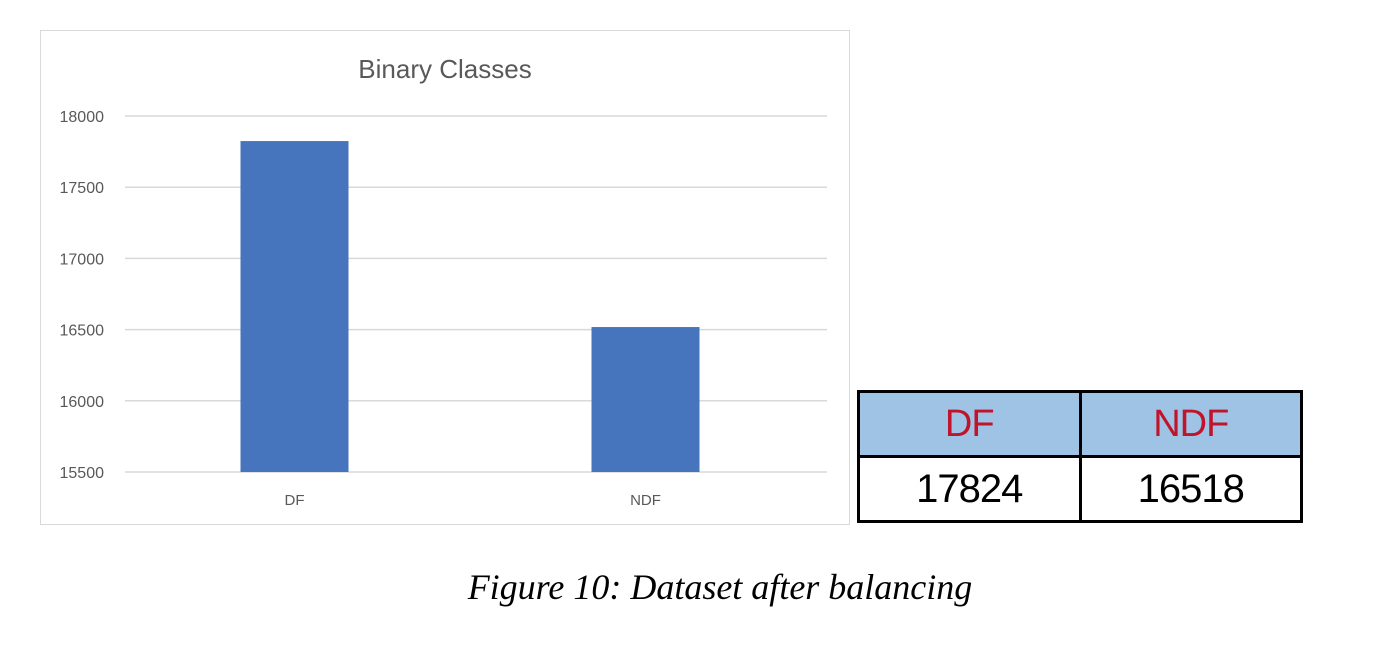 The image size is (1392, 646). Describe the element at coordinates (82, 188) in the screenshot. I see `y-tick-label: 17500` at that location.